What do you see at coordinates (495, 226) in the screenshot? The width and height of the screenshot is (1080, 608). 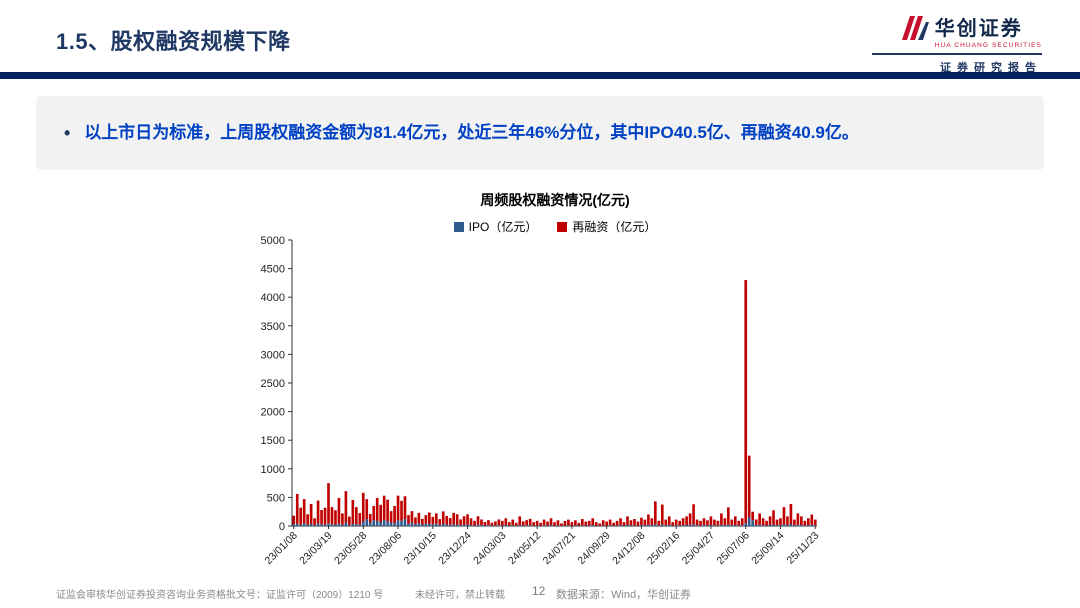 I see `legend-item: IPO（亿元）` at bounding box center [495, 226].